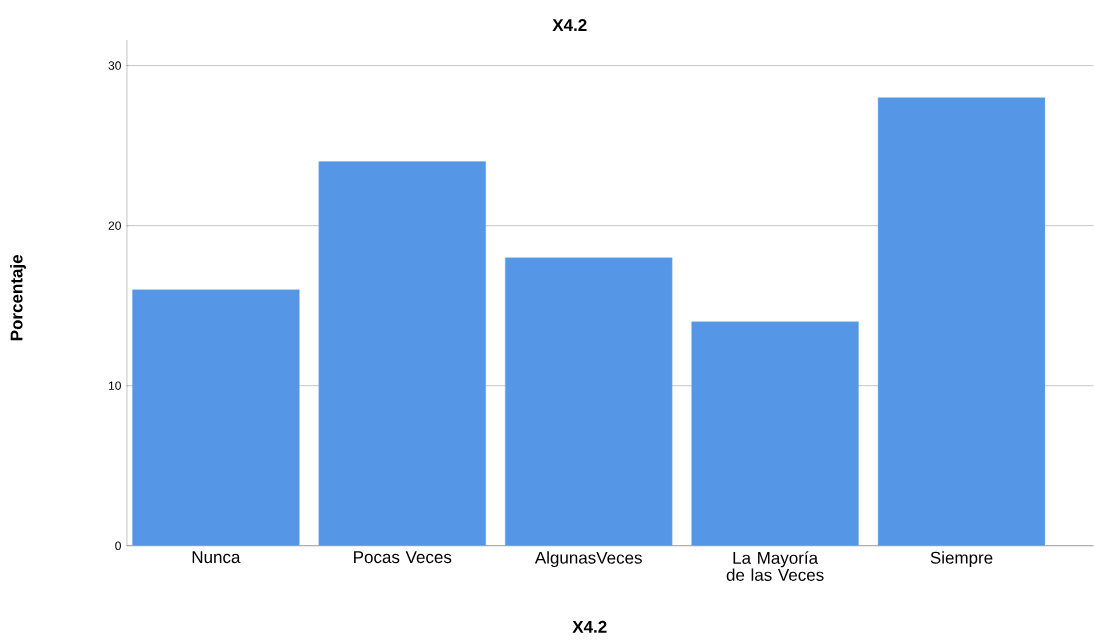  I want to click on x-axis-title: X4.2, so click(589, 626).